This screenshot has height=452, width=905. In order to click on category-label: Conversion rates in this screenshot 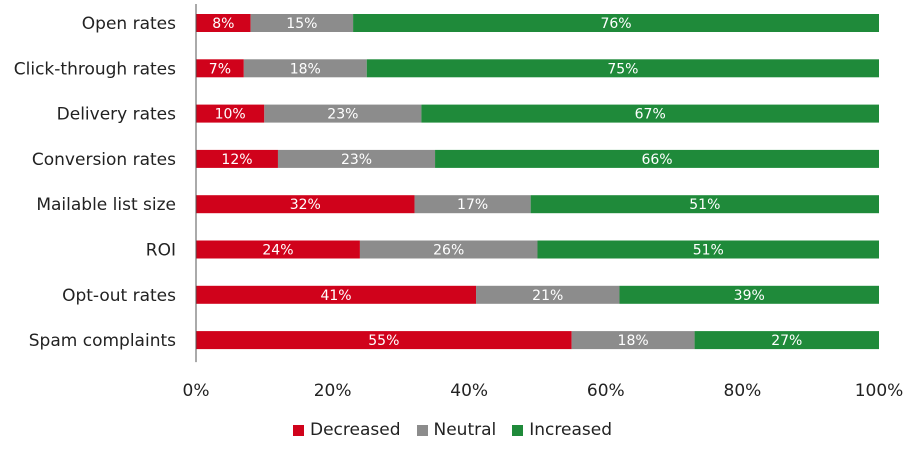, I will do `click(104, 160)`.